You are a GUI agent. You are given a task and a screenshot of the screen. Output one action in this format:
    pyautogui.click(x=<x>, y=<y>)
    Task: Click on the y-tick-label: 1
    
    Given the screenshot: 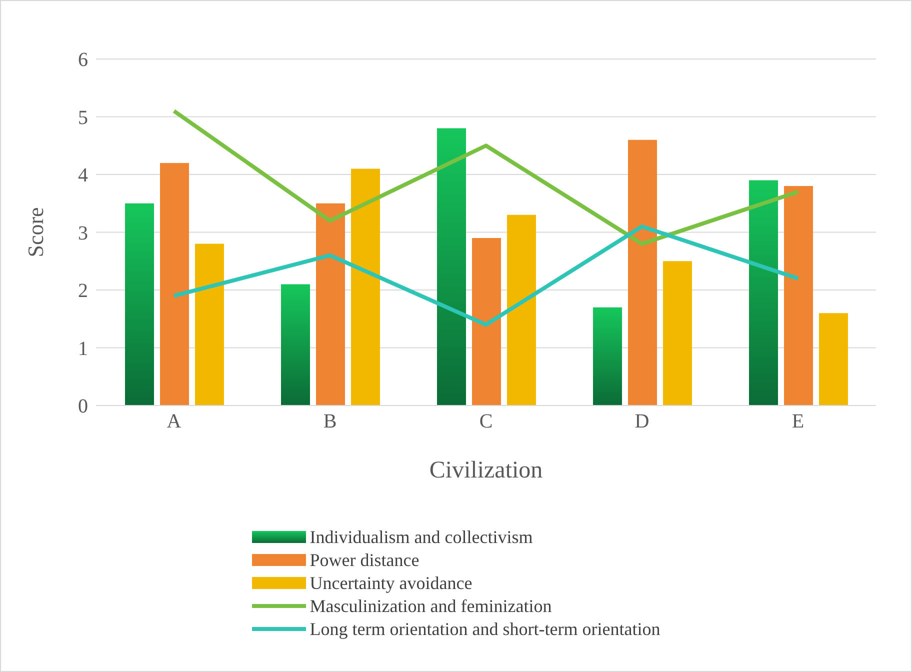 What is the action you would take?
    pyautogui.click(x=83, y=349)
    